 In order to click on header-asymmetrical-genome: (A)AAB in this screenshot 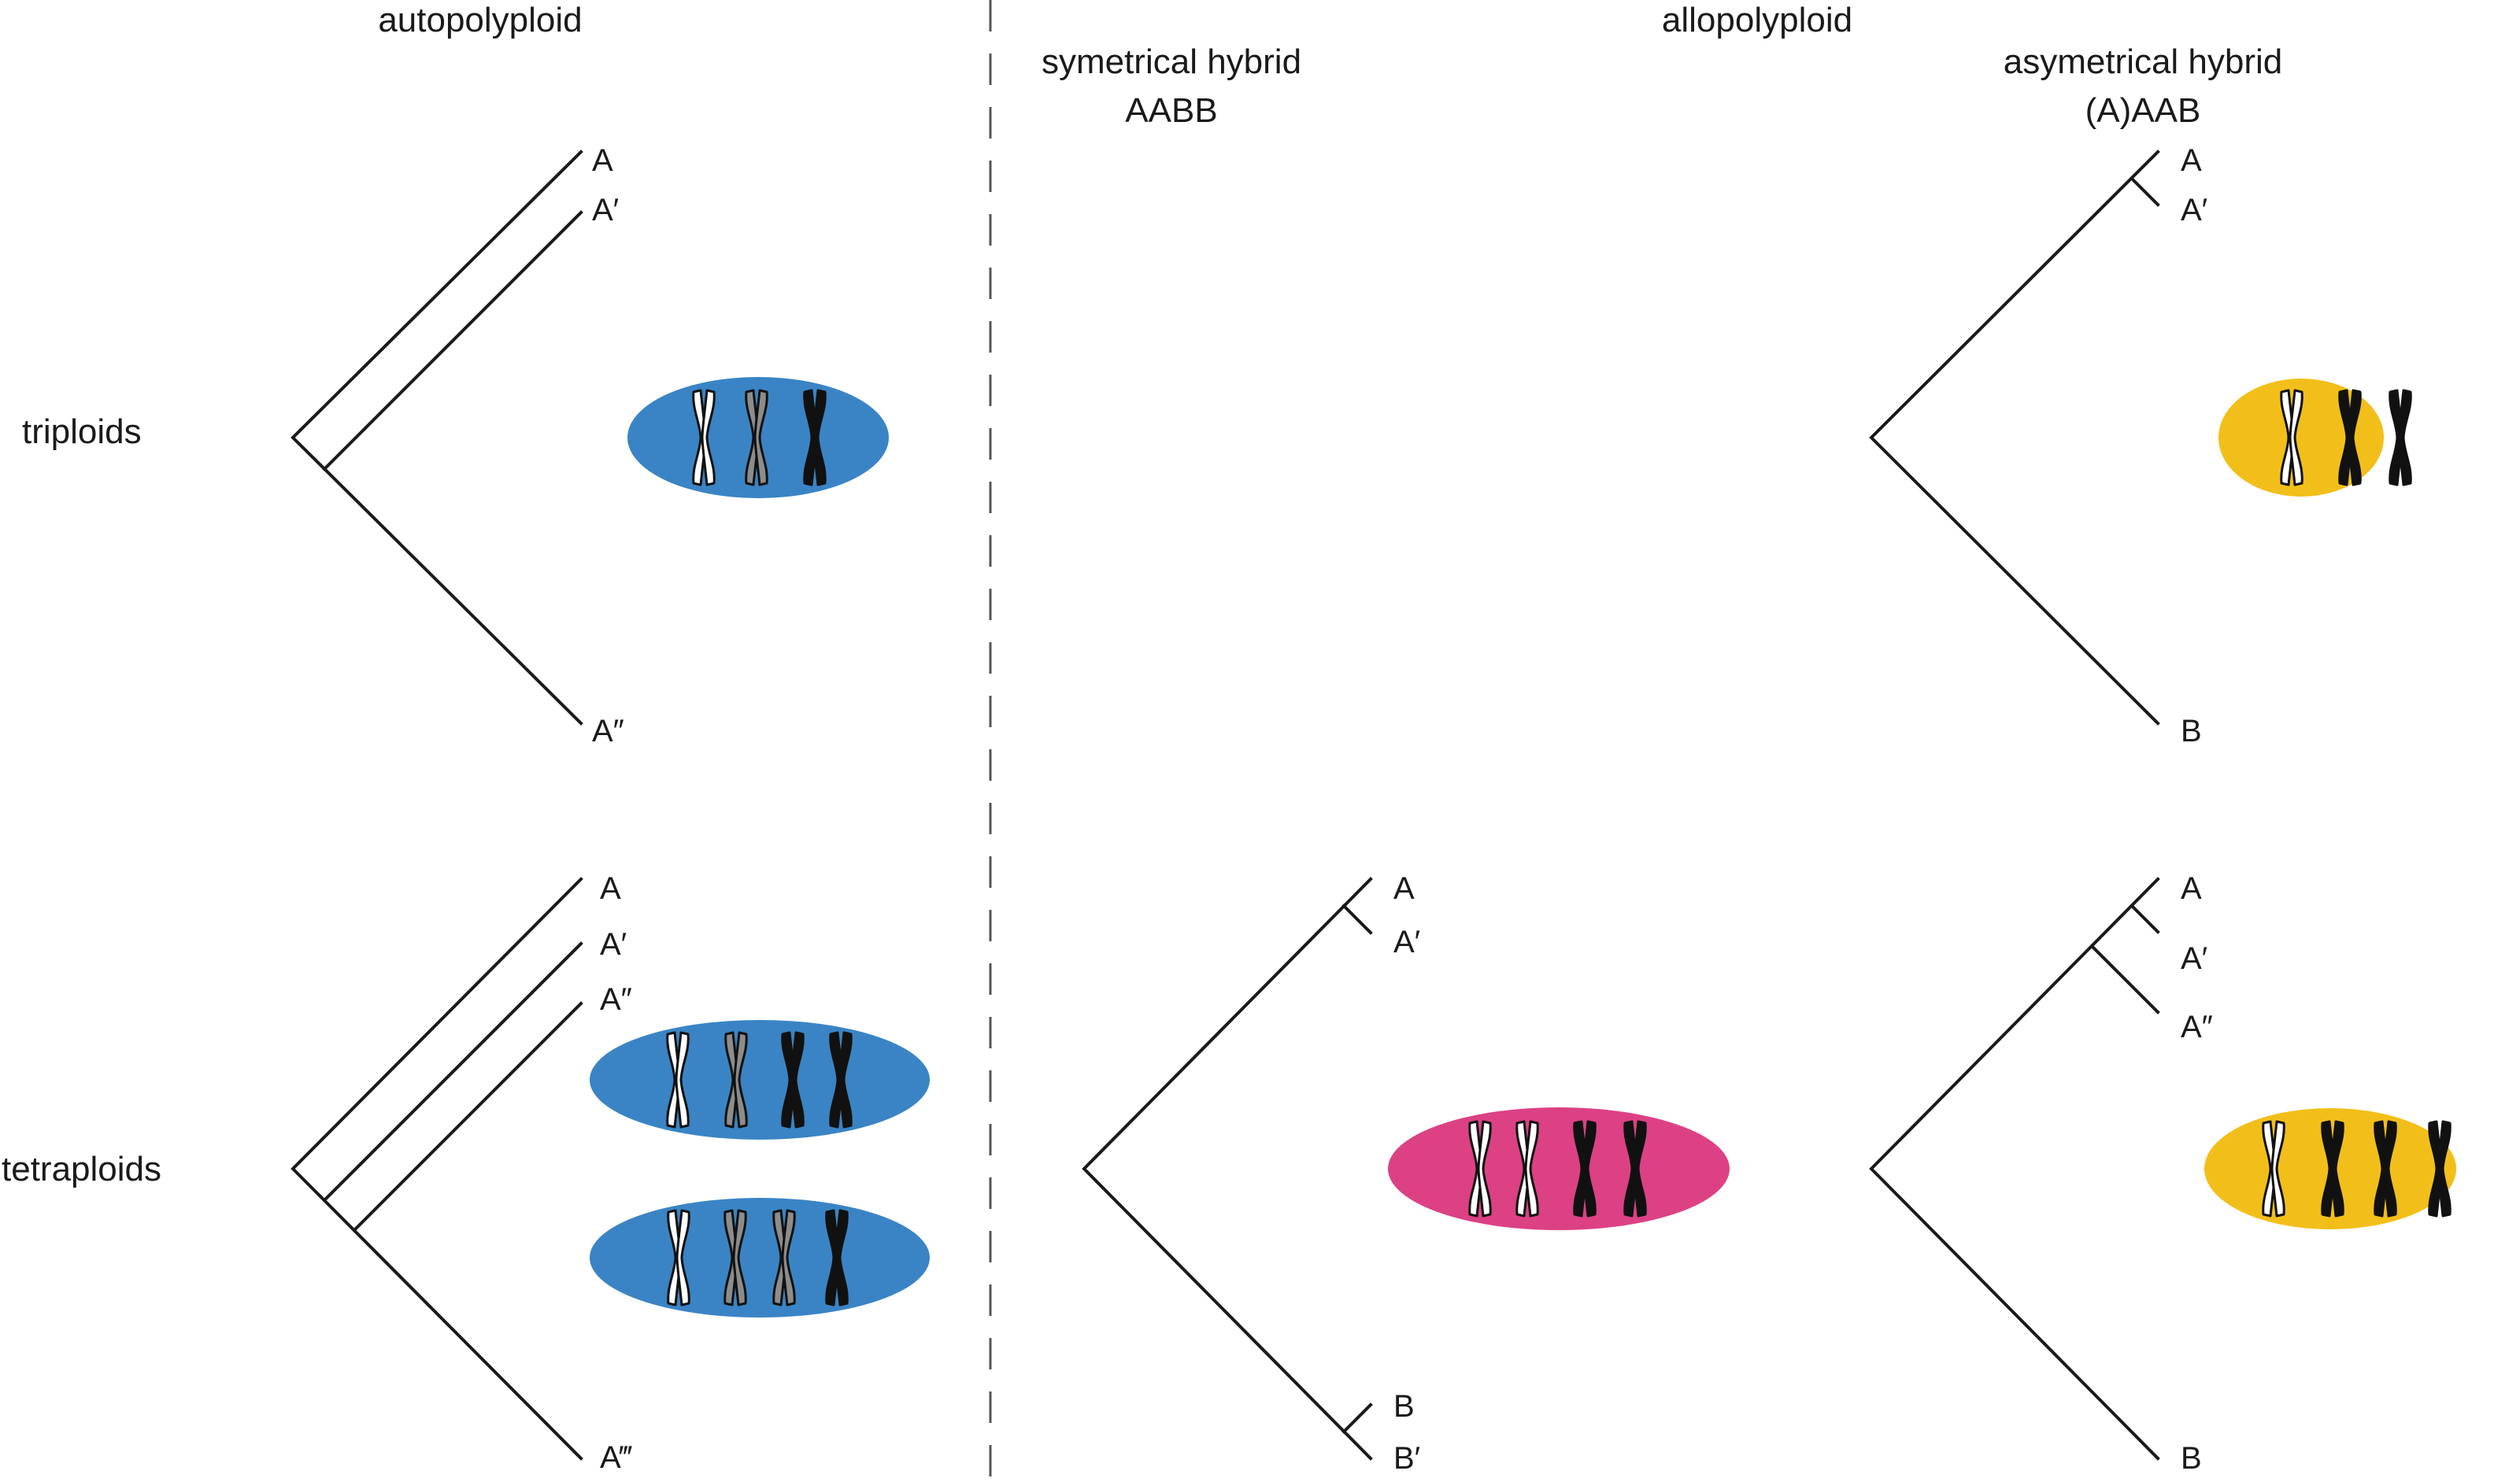, I will do `click(2143, 111)`.